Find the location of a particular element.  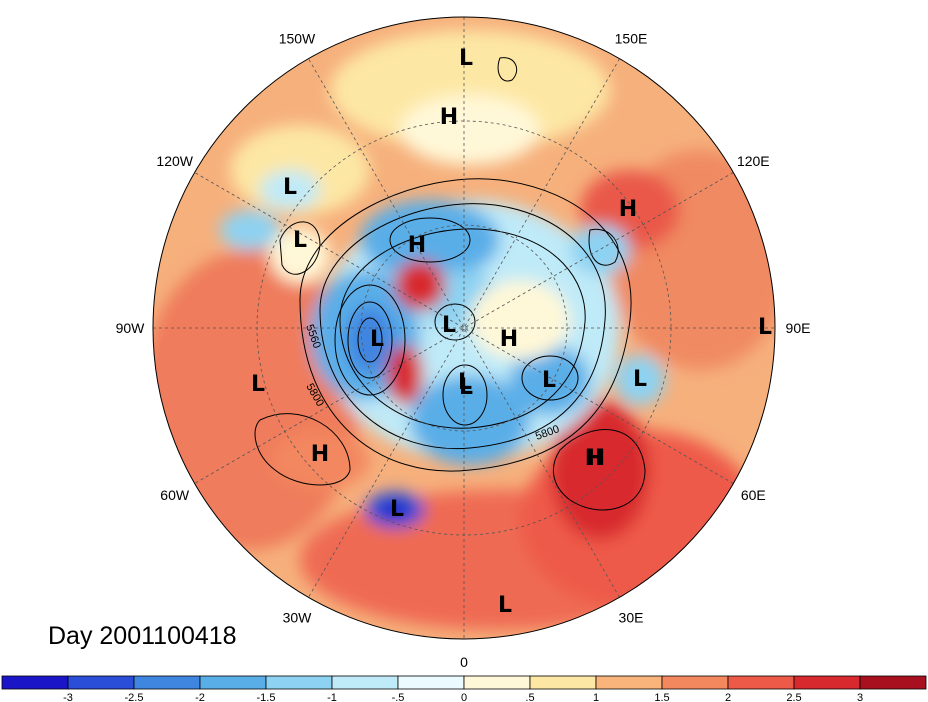

longitude-label: 30W is located at coordinates (298, 617).